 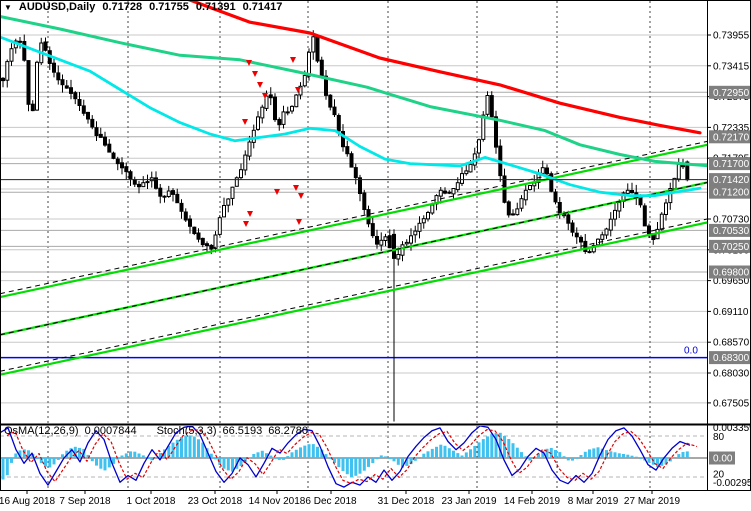 What do you see at coordinates (731, 343) in the screenshot?
I see `price-tick-label: 0.68570` at bounding box center [731, 343].